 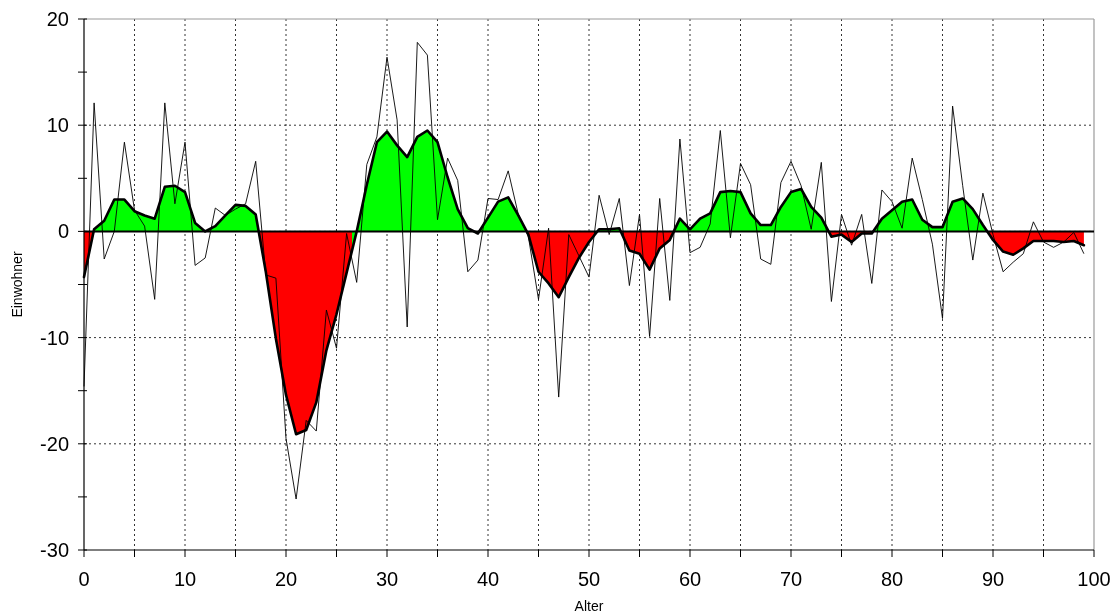 What do you see at coordinates (54, 550) in the screenshot?
I see `y-tick-label: -30` at bounding box center [54, 550].